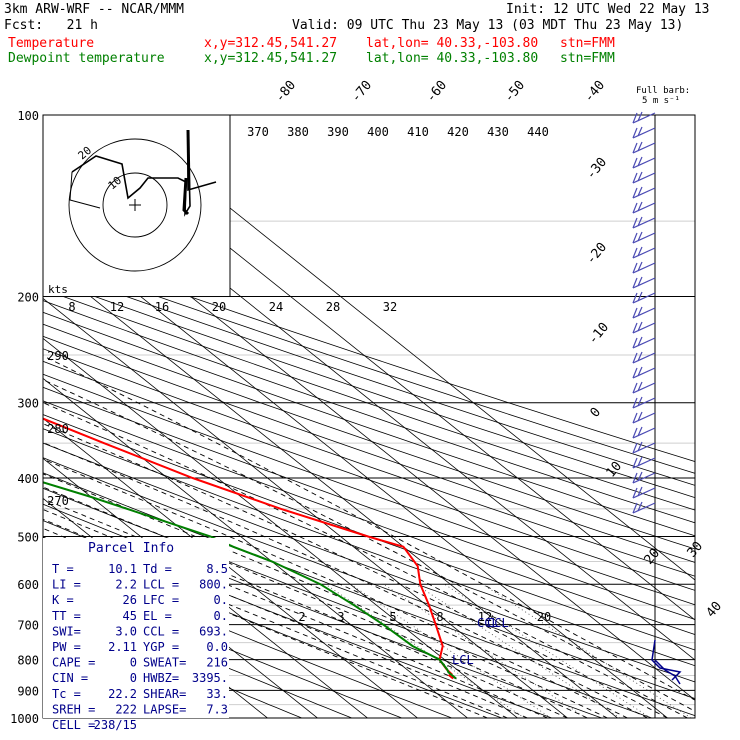 The height and width of the screenshot is (740, 740). Describe the element at coordinates (663, 91) in the screenshot. I see `barb-note: Full barb:` at that location.